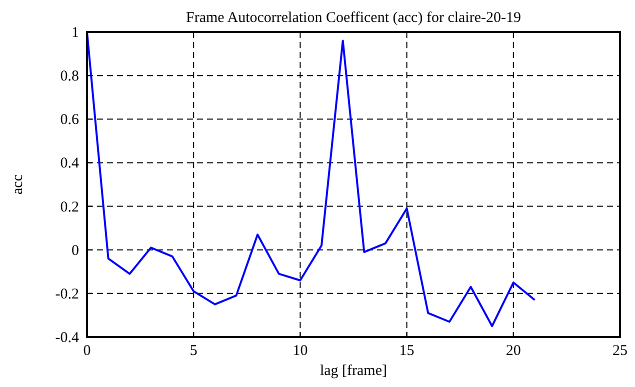  Describe the element at coordinates (69, 76) in the screenshot. I see `y-tick-label: 0.8` at that location.